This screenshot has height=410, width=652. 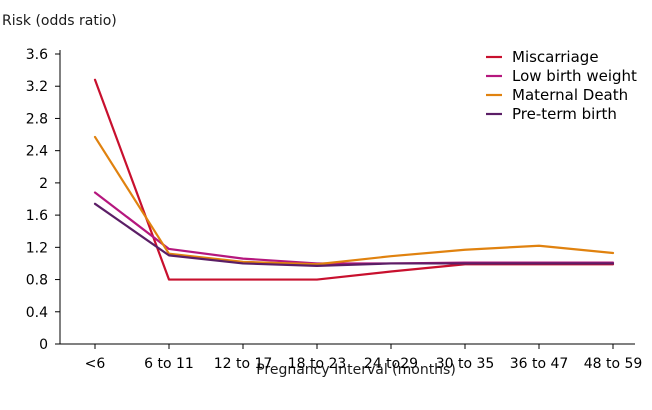 I want to click on x-tick-label: 18 to 23, so click(x=317, y=364).